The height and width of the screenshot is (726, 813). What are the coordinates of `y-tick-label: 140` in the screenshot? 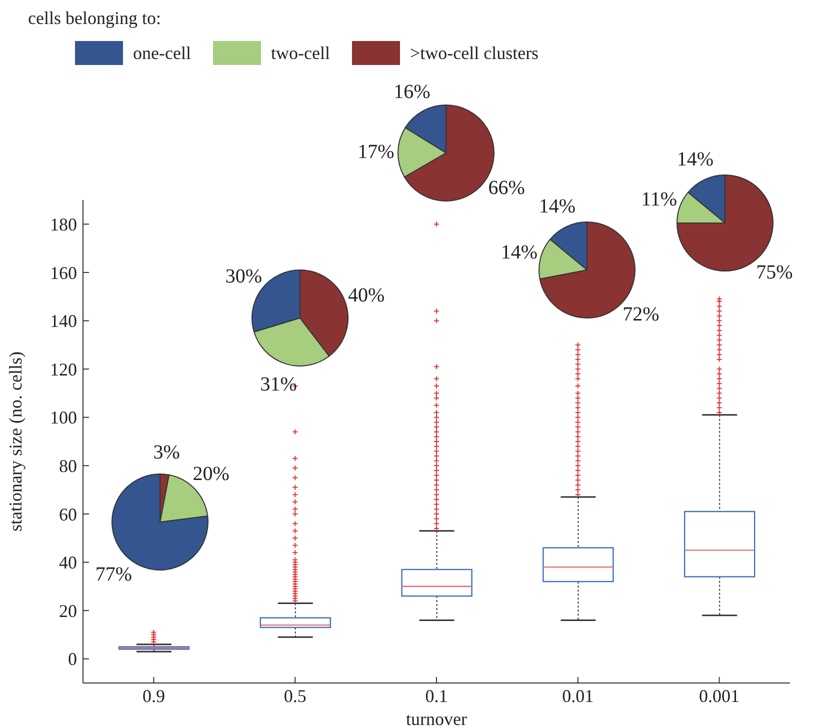 It's located at (63, 321).